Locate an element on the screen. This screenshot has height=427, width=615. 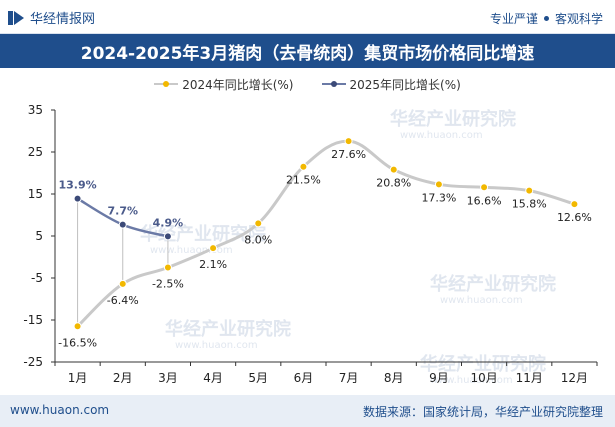
brand-name: 华经情报网 is located at coordinates (63, 19).